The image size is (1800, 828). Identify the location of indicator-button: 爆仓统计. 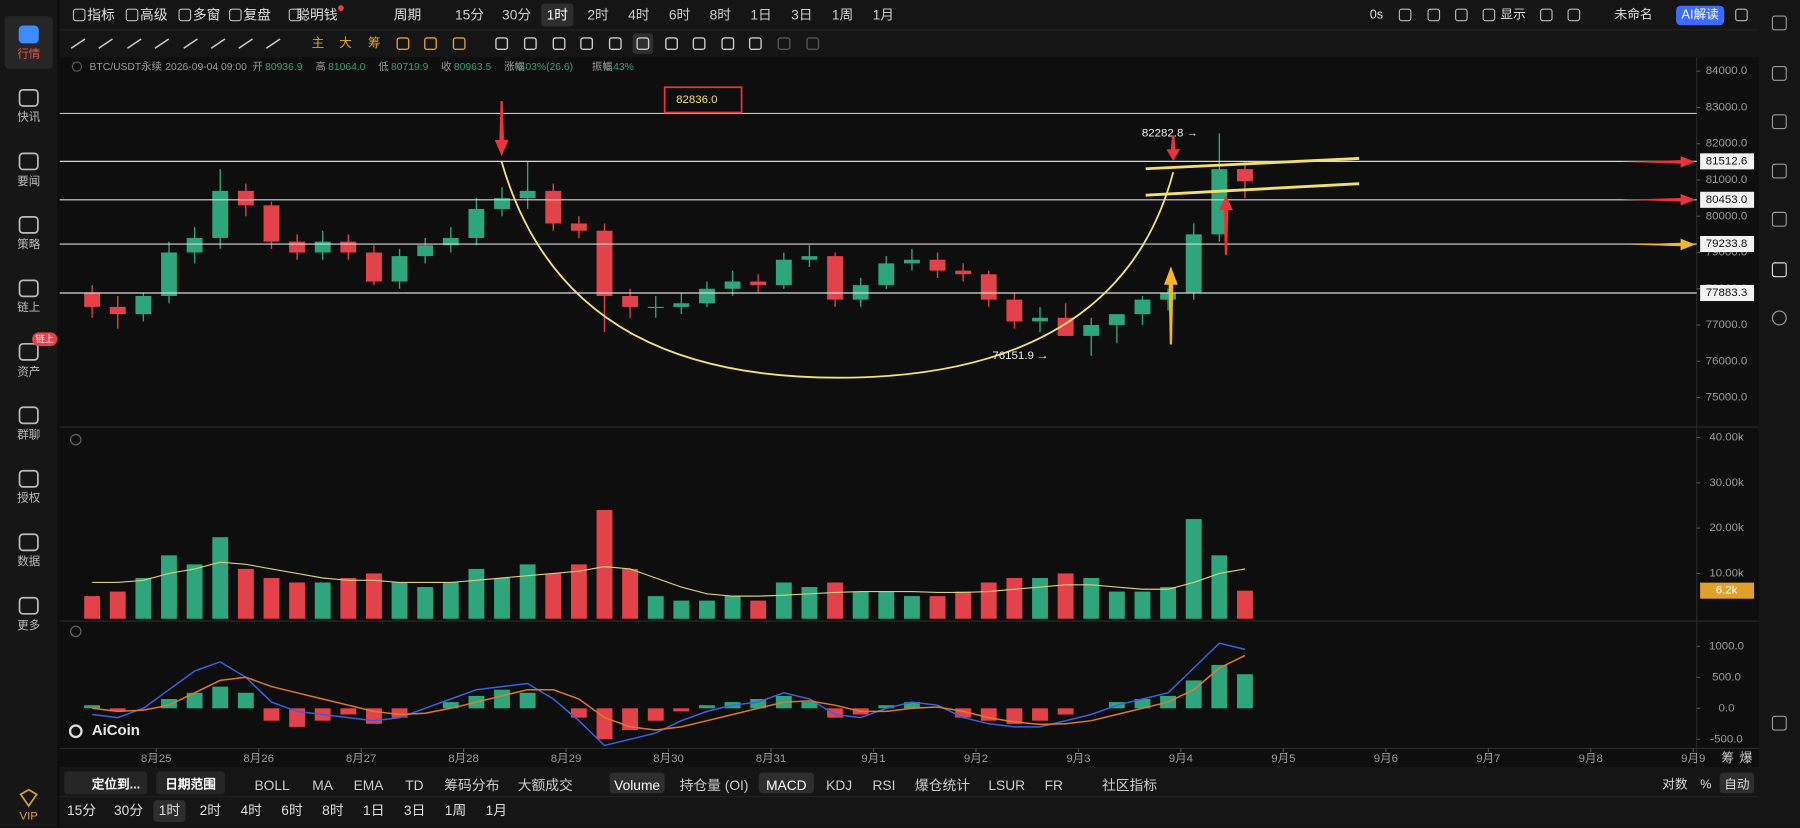
(942, 785).